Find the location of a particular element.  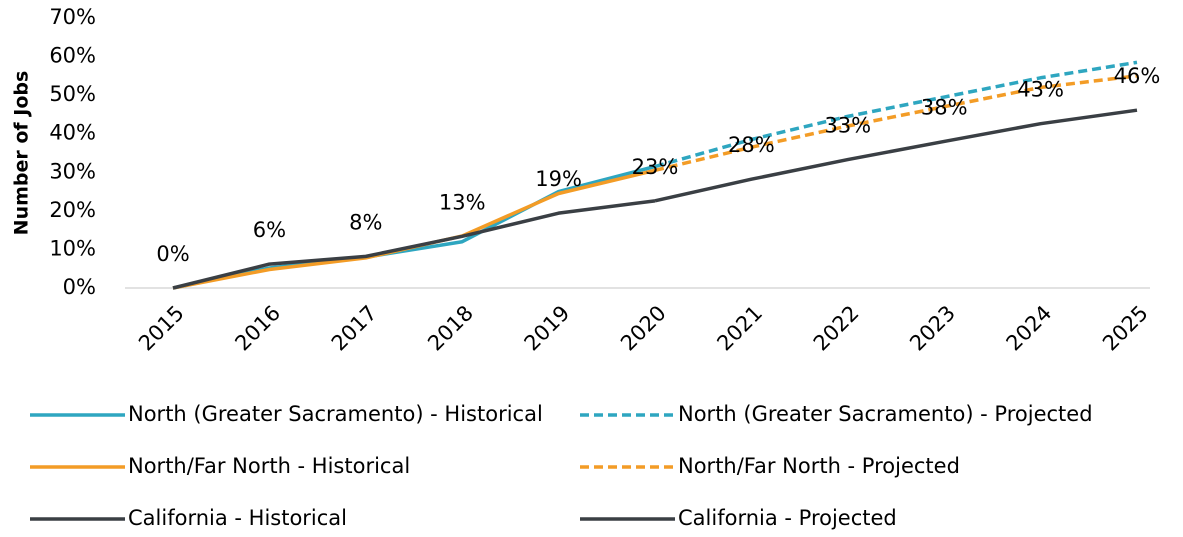

x-tick-label: 2016 is located at coordinates (257, 328).